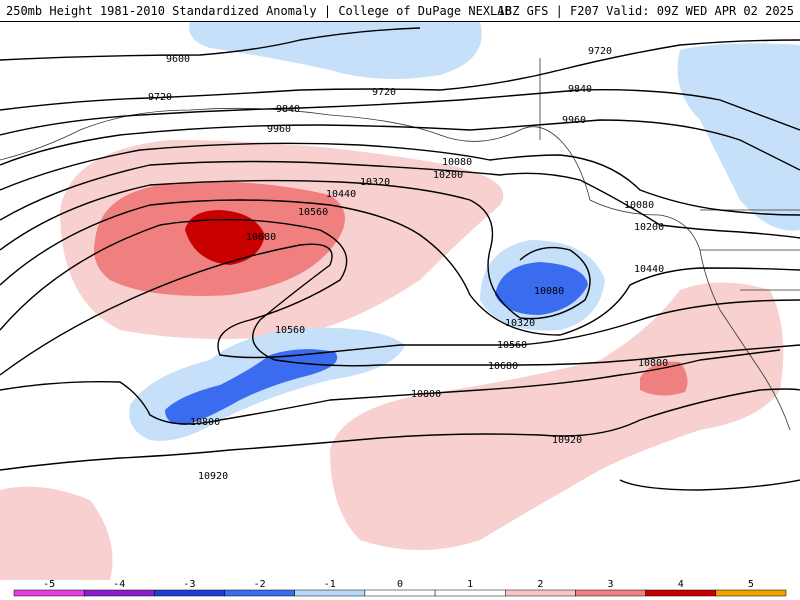 The image size is (800, 600). I want to click on colorbar: -5 -4 -3 -2 -1 0 1 2 3 4 5, so click(400, 588).